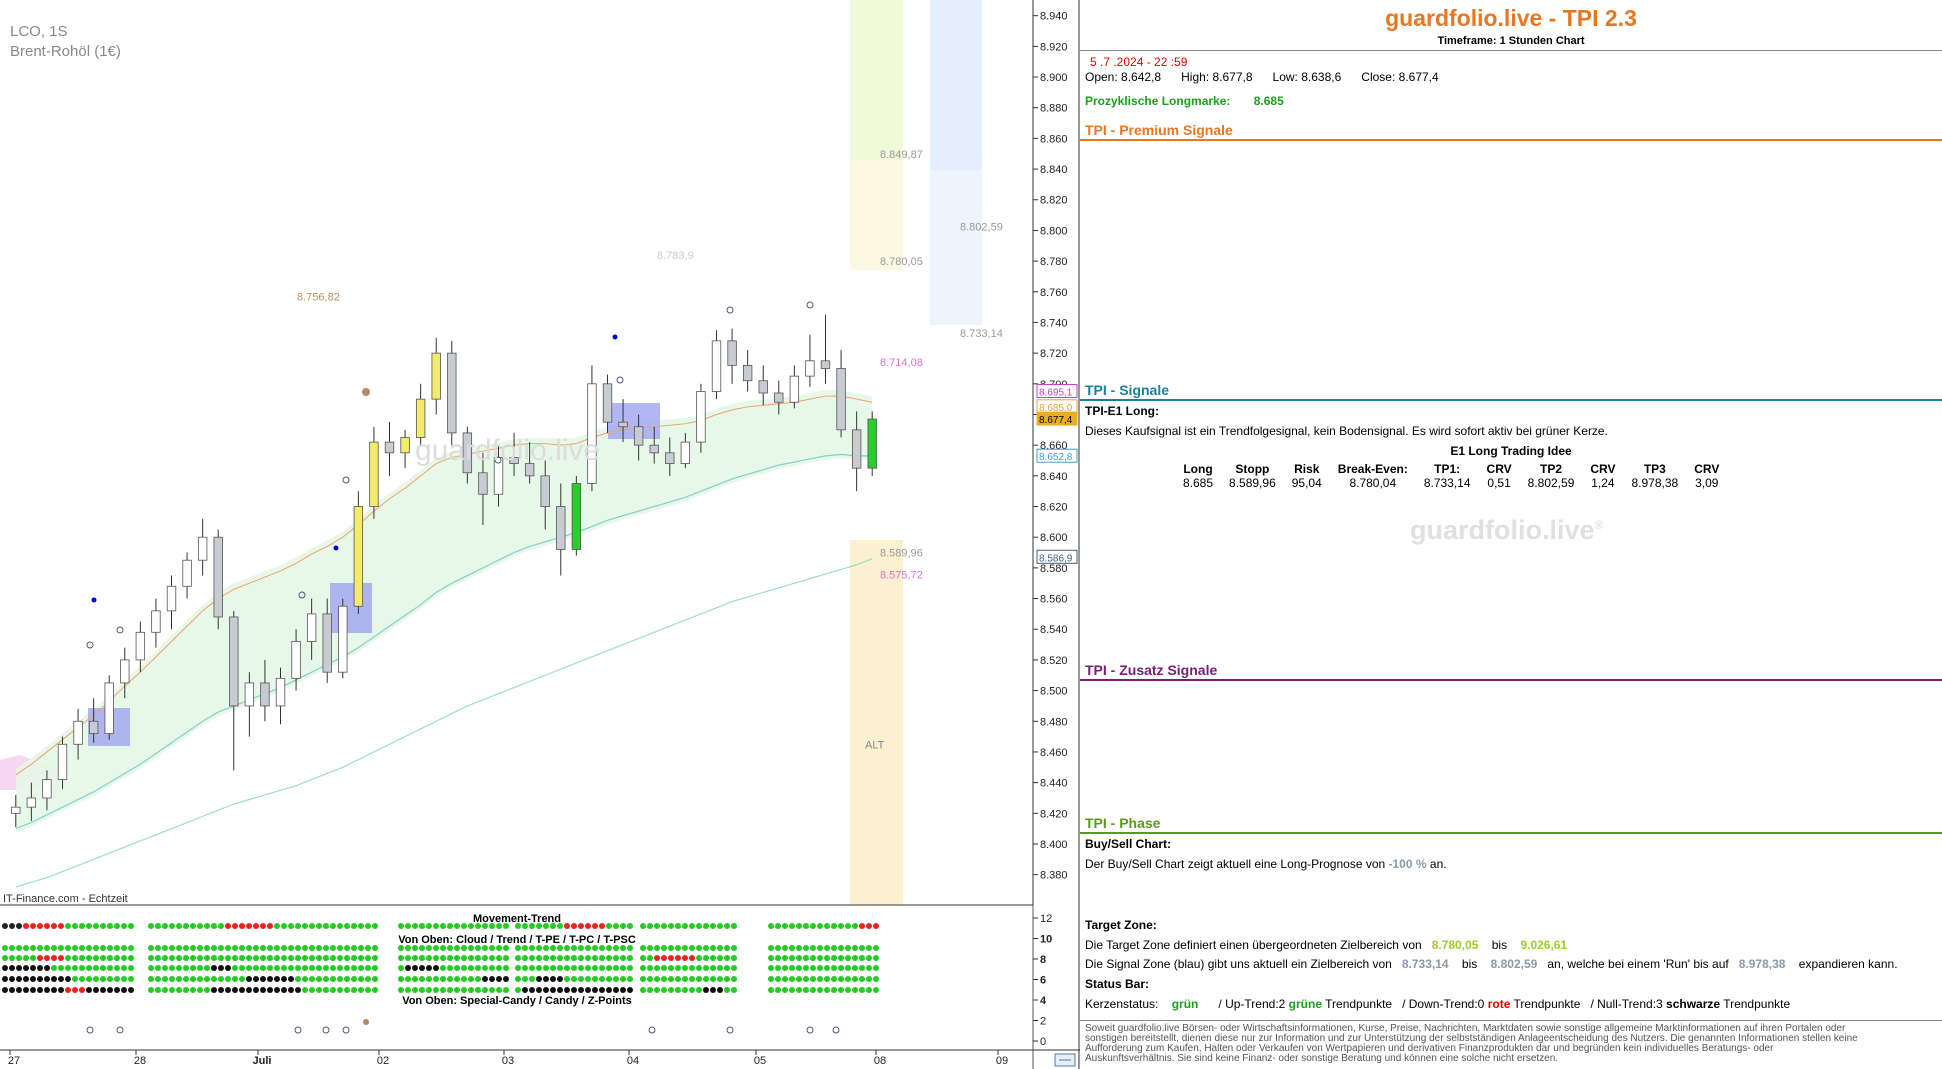 The height and width of the screenshot is (1069, 1942). What do you see at coordinates (901, 155) in the screenshot?
I see `chart-annotation: 8.849,87` at bounding box center [901, 155].